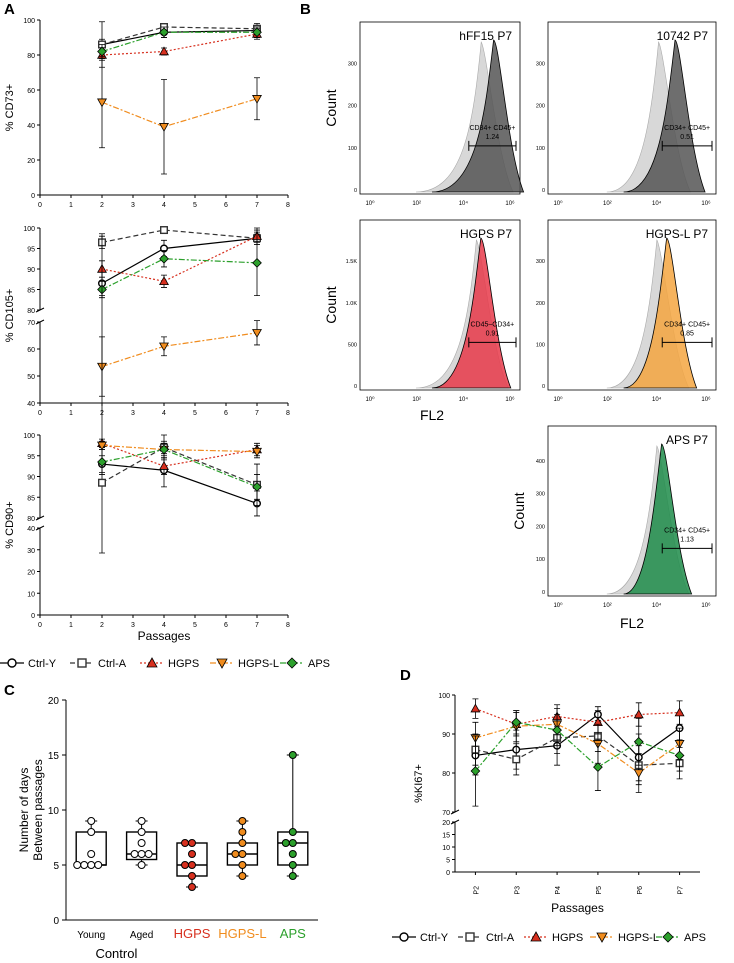 The height and width of the screenshot is (963, 734). What do you see at coordinates (288, 205) in the screenshot?
I see `x-tick-label: 8` at bounding box center [288, 205].